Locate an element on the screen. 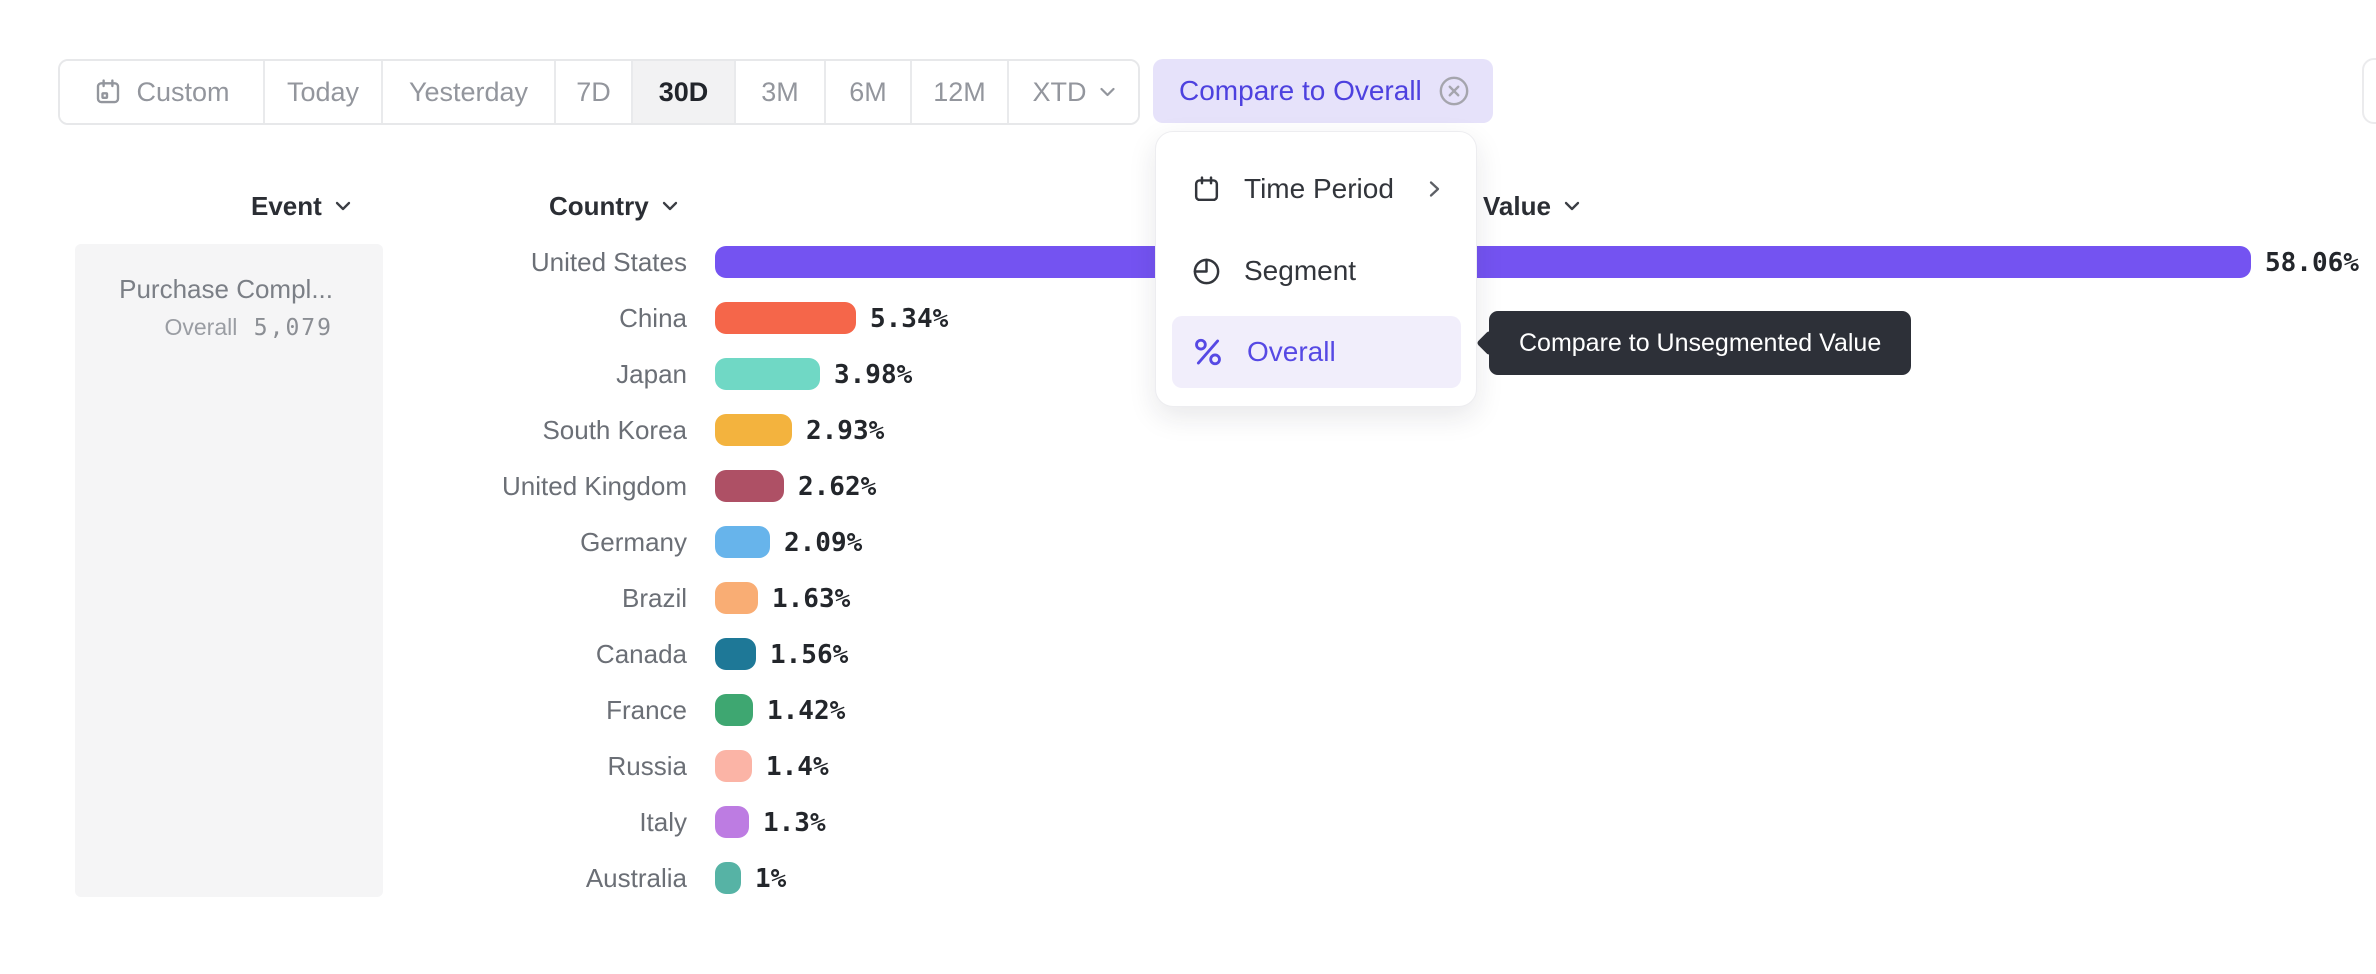 This screenshot has width=2376, height=974. value-label: 2.09% is located at coordinates (823, 543).